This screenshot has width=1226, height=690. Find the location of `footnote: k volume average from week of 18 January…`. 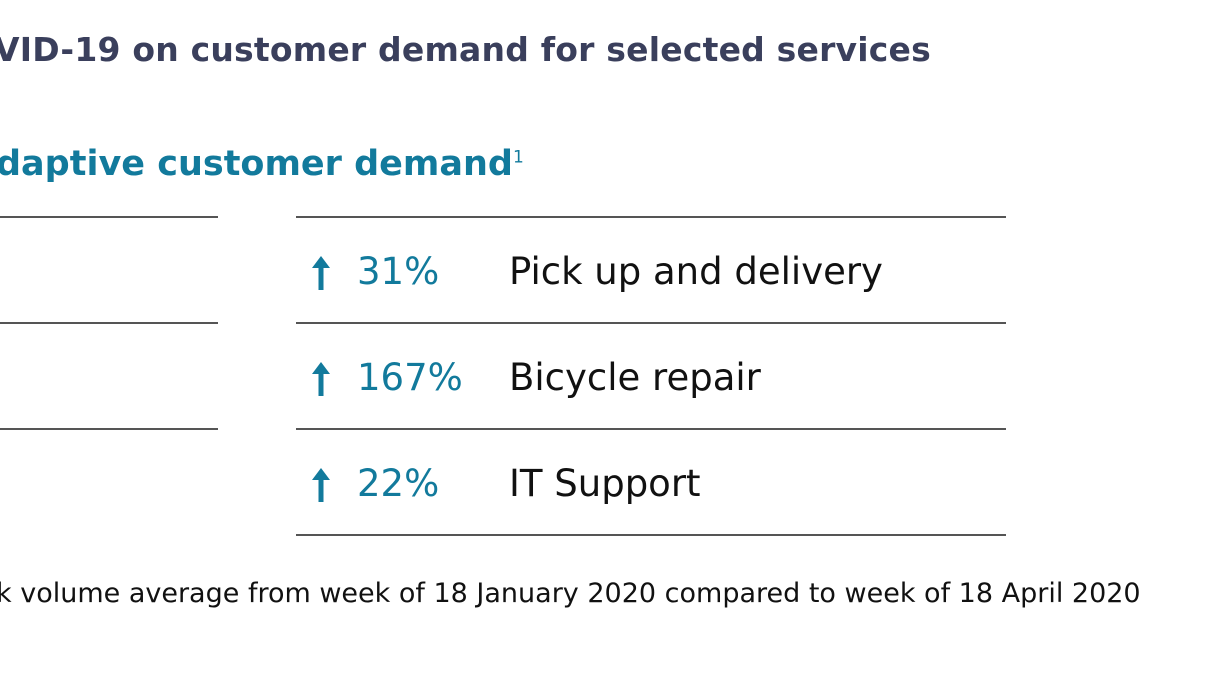

footnote: k volume average from week of 18 January… is located at coordinates (570, 593).